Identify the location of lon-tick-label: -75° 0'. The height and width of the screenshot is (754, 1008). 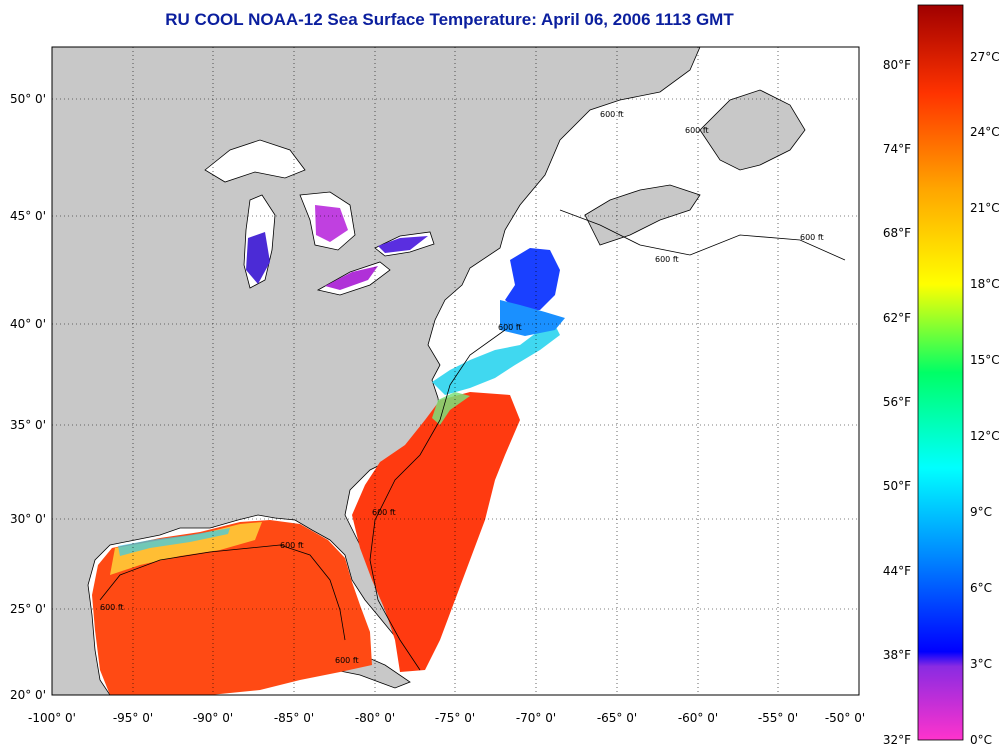
(455, 718).